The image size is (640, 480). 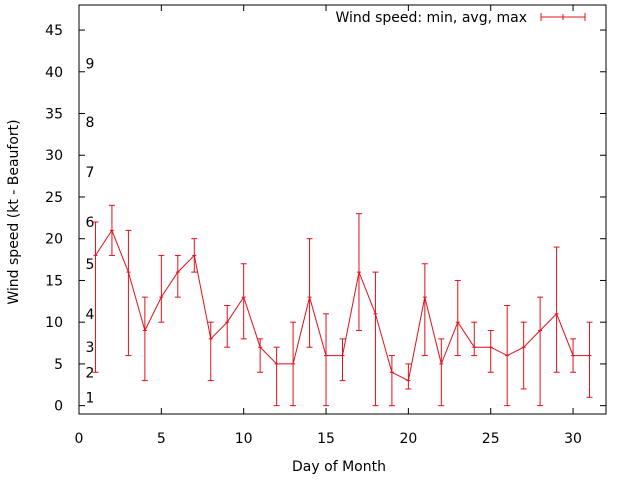 I want to click on y-tick-label: 0, so click(x=58, y=407).